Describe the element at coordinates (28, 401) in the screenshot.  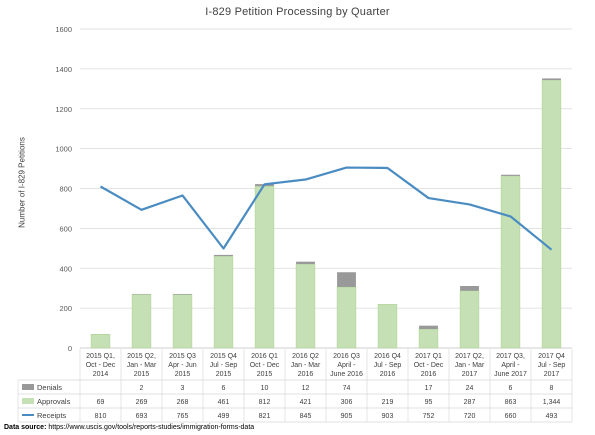
I see `legend-key-approvals` at that location.